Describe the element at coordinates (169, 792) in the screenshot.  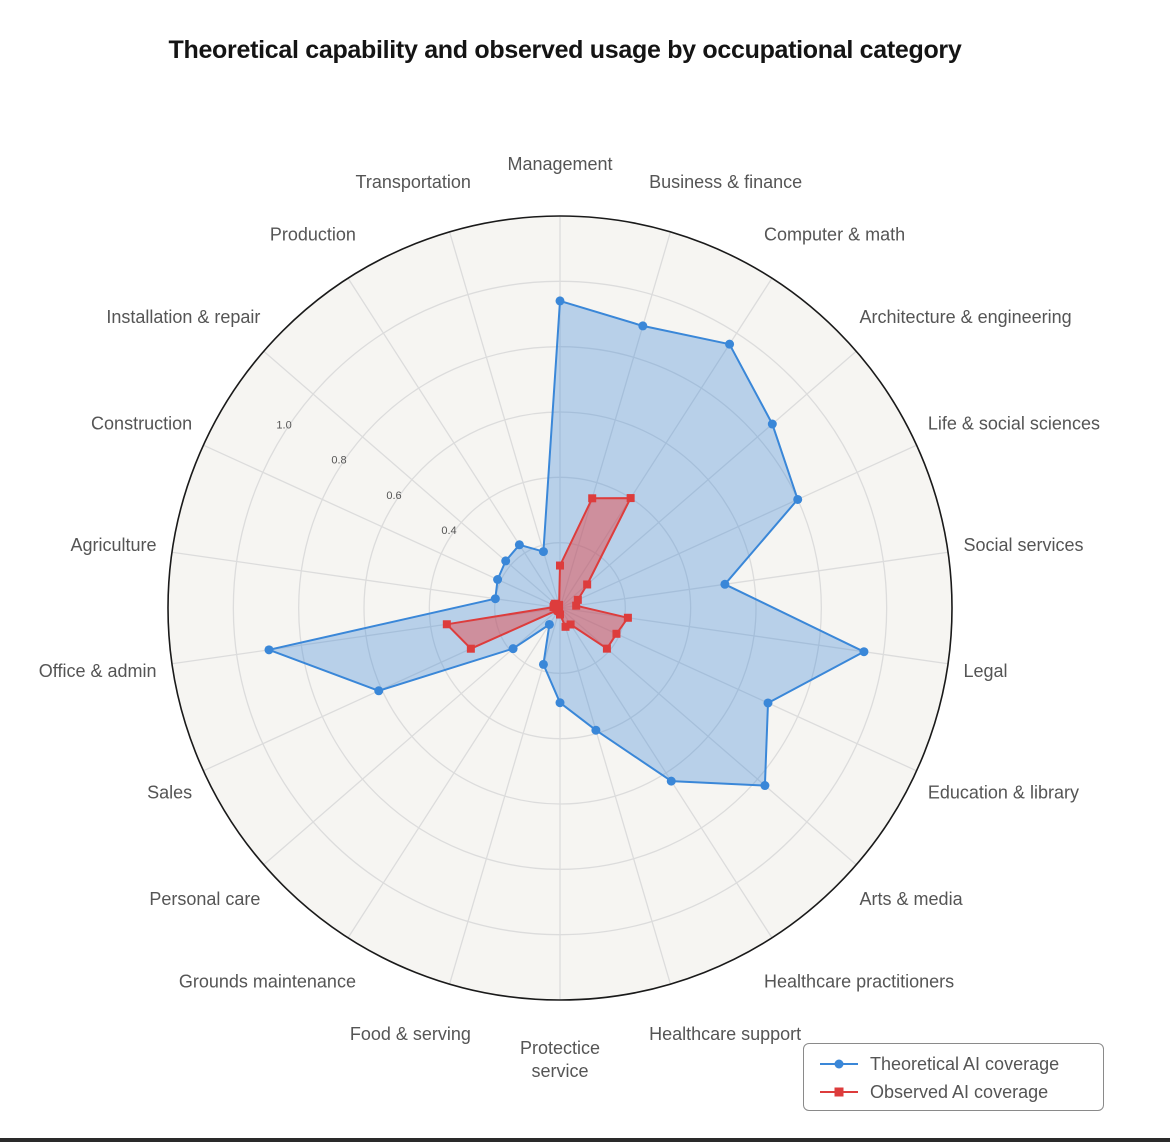
I see `category-label: Sales` at that location.